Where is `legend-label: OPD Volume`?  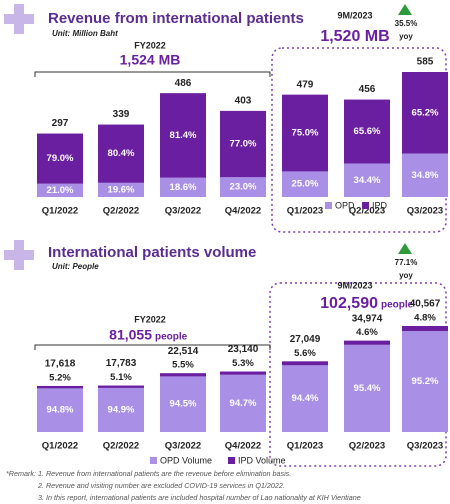
legend-label: OPD Volume is located at coordinates (186, 460).